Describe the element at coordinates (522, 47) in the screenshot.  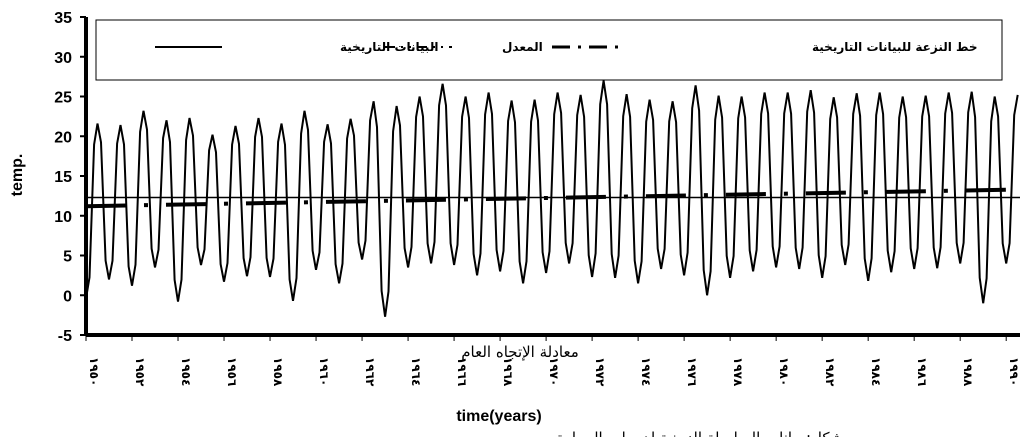
I see `legend-label-mean: المعدل` at that location.